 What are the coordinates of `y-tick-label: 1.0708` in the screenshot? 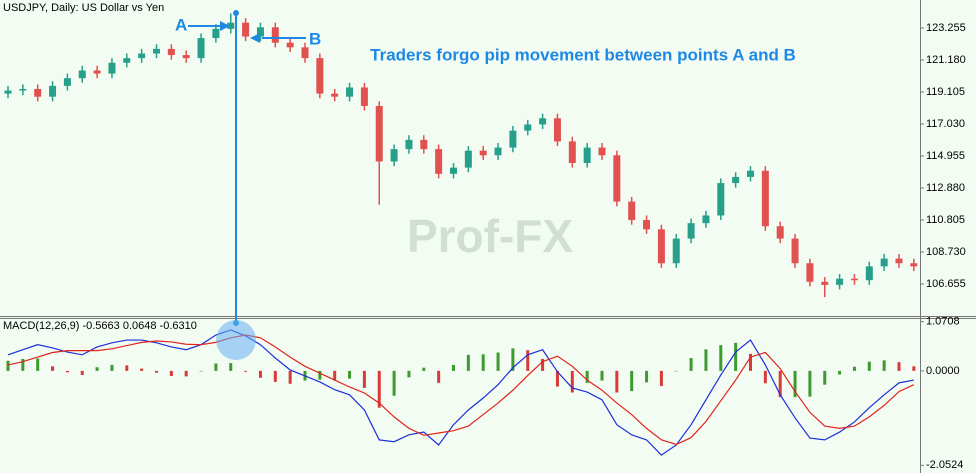 It's located at (943, 322).